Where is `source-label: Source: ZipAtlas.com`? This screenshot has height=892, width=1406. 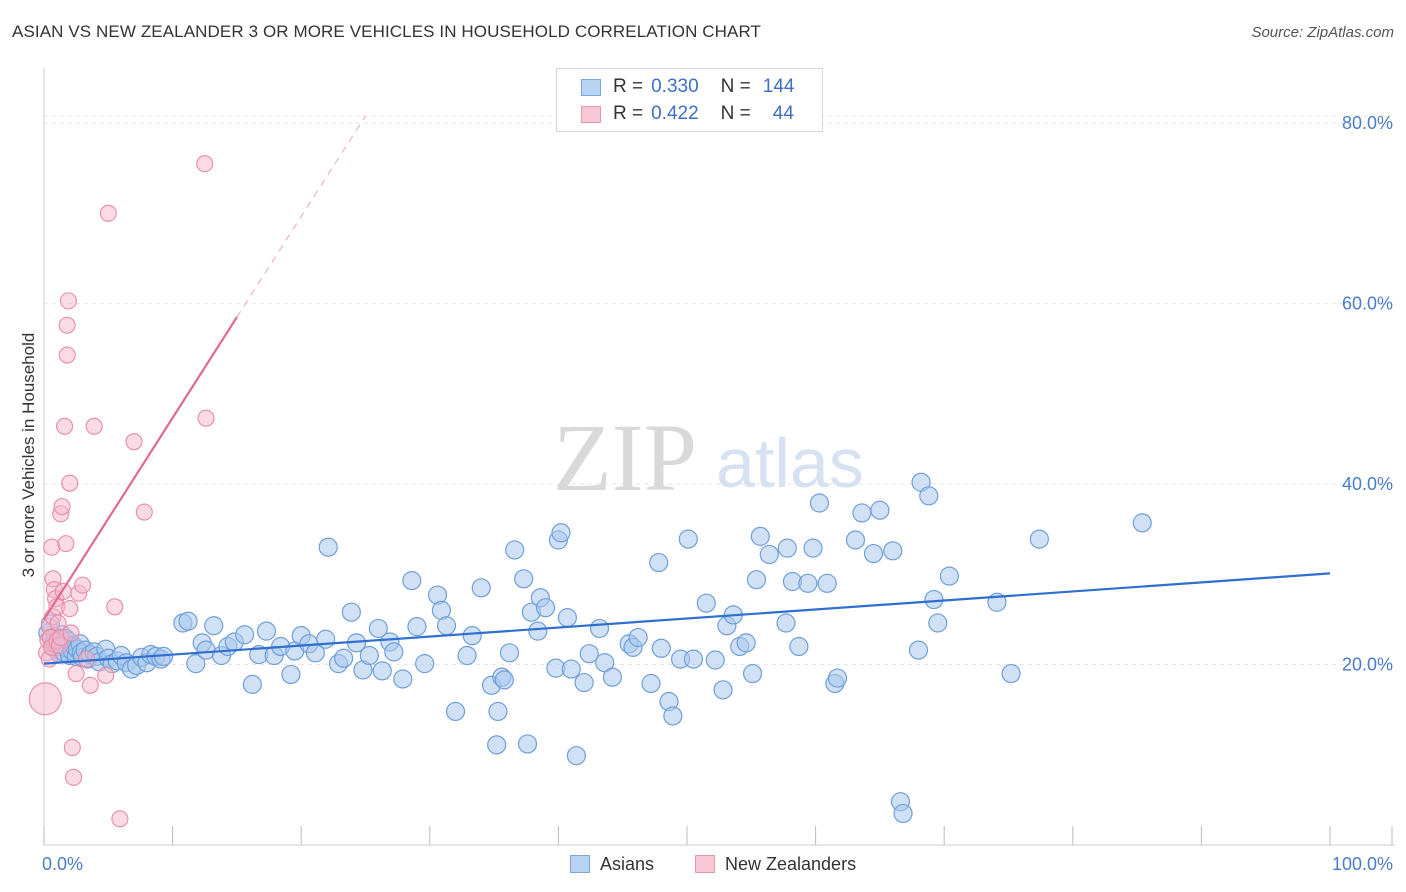 source-label: Source: ZipAtlas.com is located at coordinates (1322, 32).